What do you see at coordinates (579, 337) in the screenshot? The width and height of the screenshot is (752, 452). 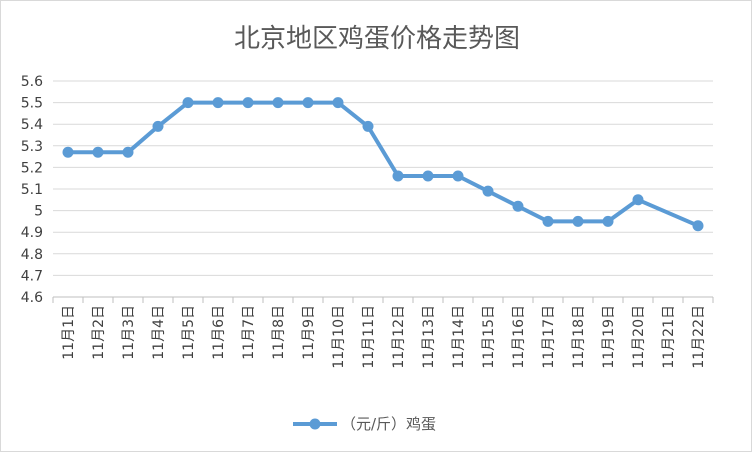 I see `x-tick-label: 11月18日` at bounding box center [579, 337].